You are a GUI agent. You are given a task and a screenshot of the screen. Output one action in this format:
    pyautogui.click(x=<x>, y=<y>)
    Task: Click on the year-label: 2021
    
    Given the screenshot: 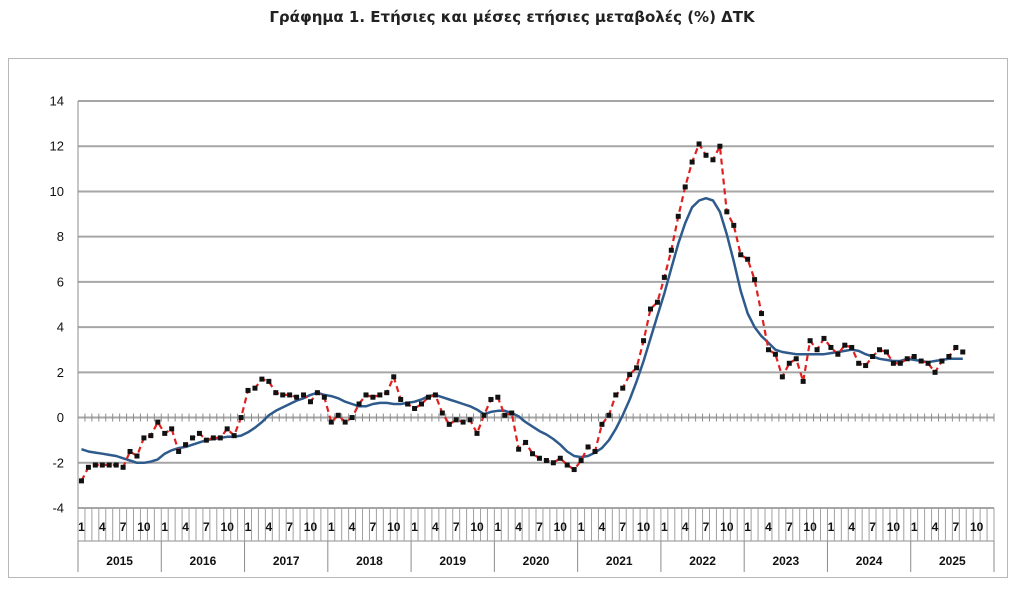 What is the action you would take?
    pyautogui.click(x=619, y=561)
    